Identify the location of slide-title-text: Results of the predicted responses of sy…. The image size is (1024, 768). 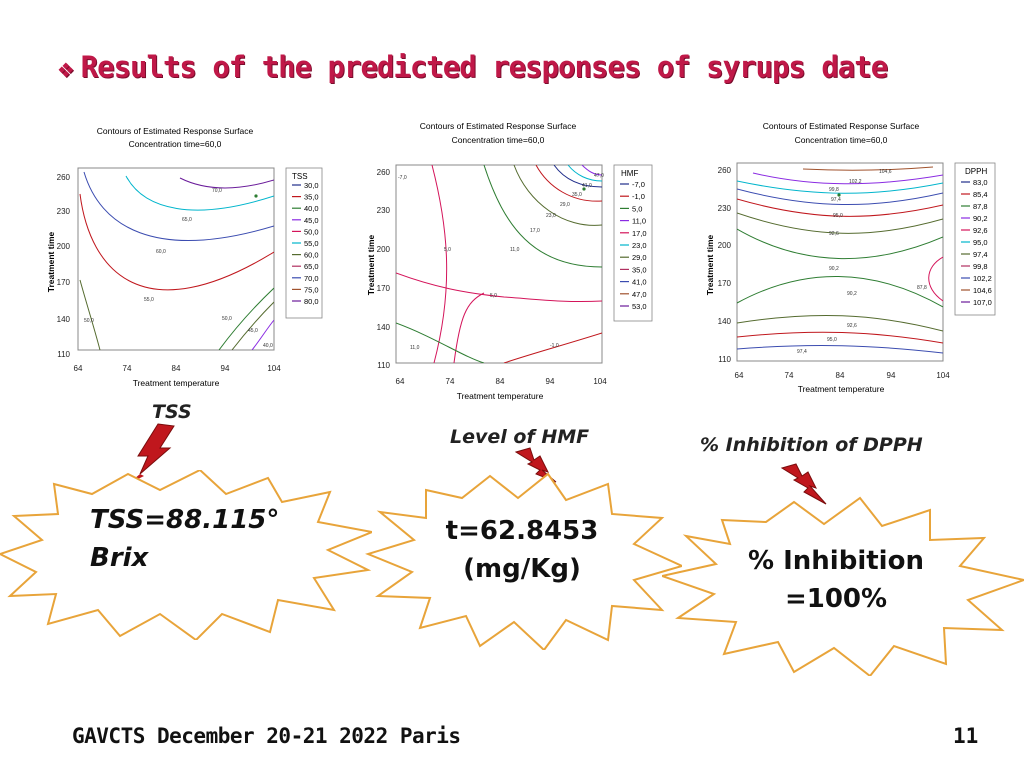
(484, 67).